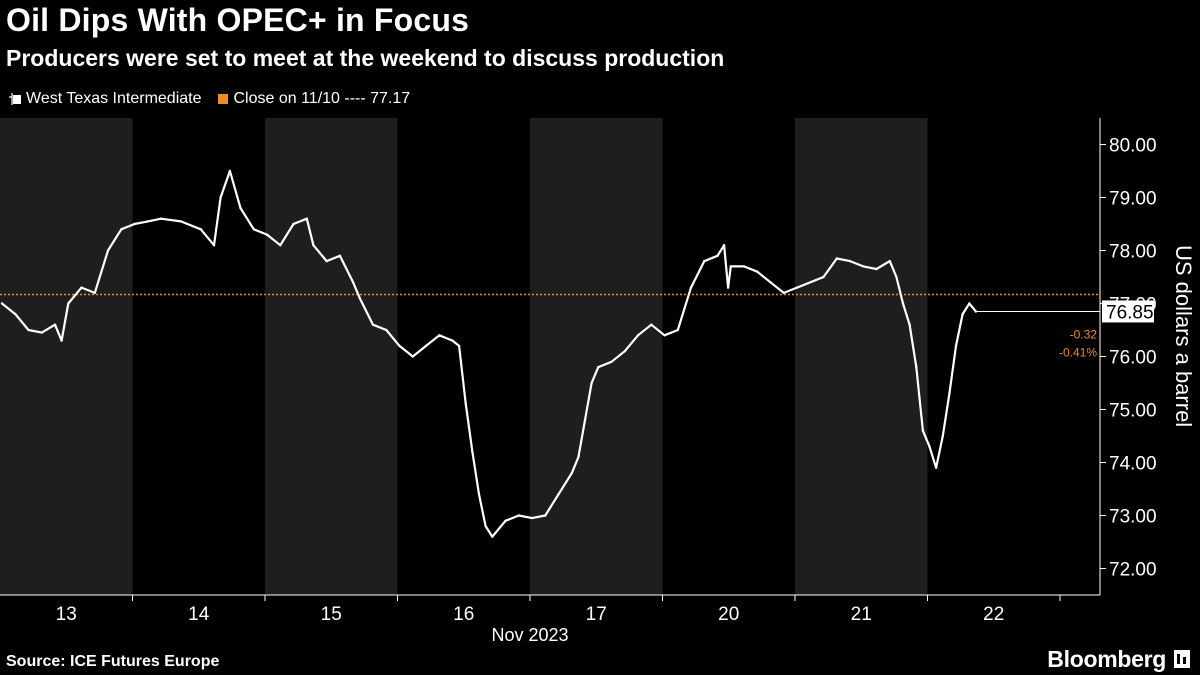  What do you see at coordinates (1133, 252) in the screenshot?
I see `y-tick-label: 78.00` at bounding box center [1133, 252].